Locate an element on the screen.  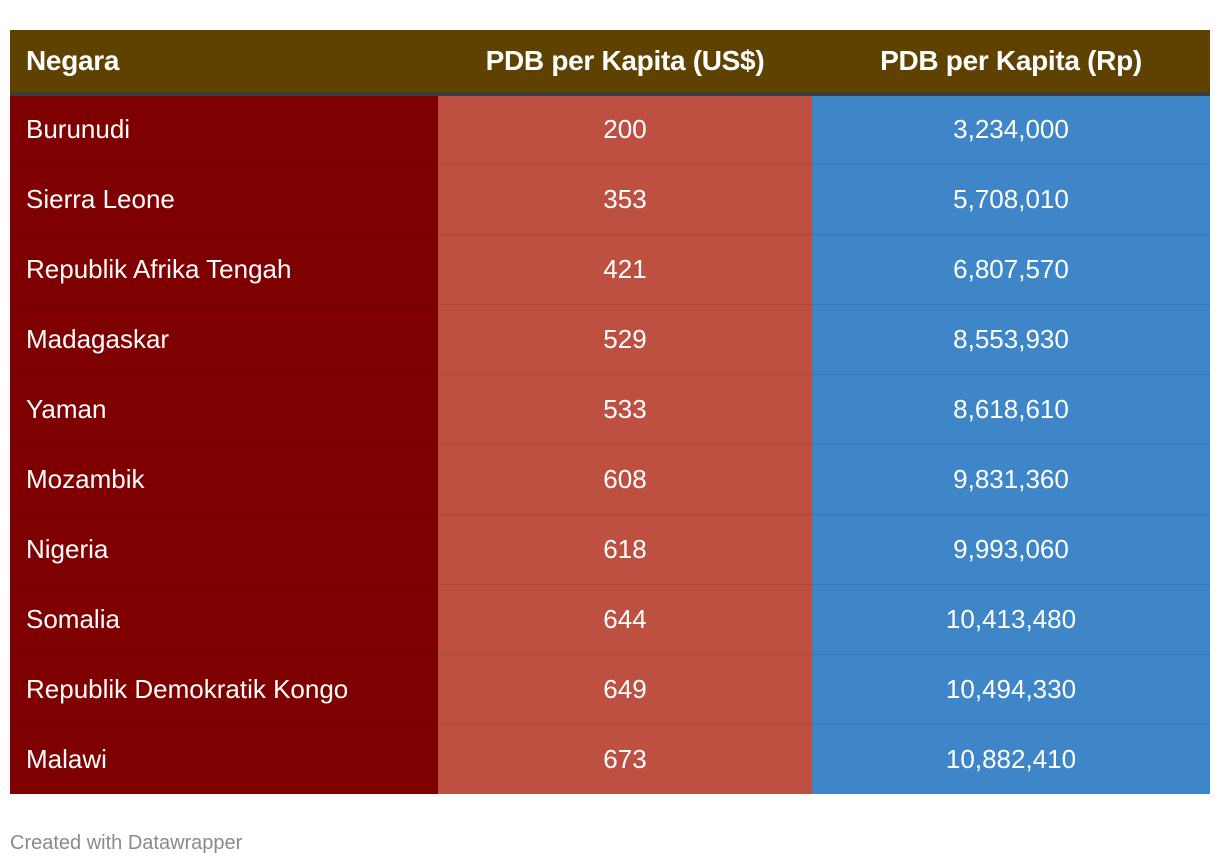
cell-gdp-usd: 673 is located at coordinates (625, 758).